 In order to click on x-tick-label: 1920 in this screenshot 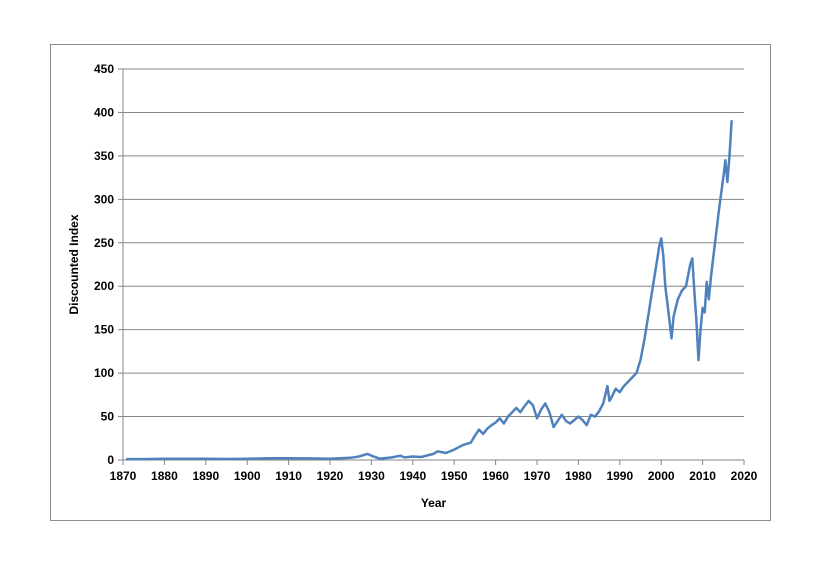, I will do `click(330, 476)`.